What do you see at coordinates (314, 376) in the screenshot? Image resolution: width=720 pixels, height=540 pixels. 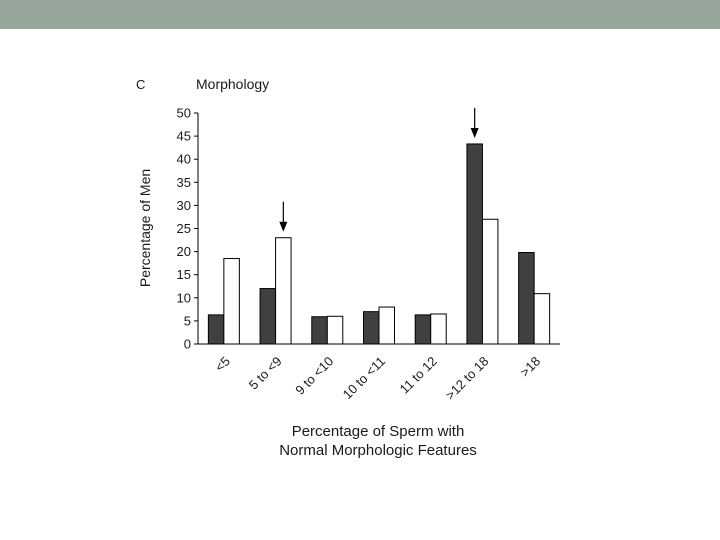 I see `x-tick-label: 9 to <10` at bounding box center [314, 376].